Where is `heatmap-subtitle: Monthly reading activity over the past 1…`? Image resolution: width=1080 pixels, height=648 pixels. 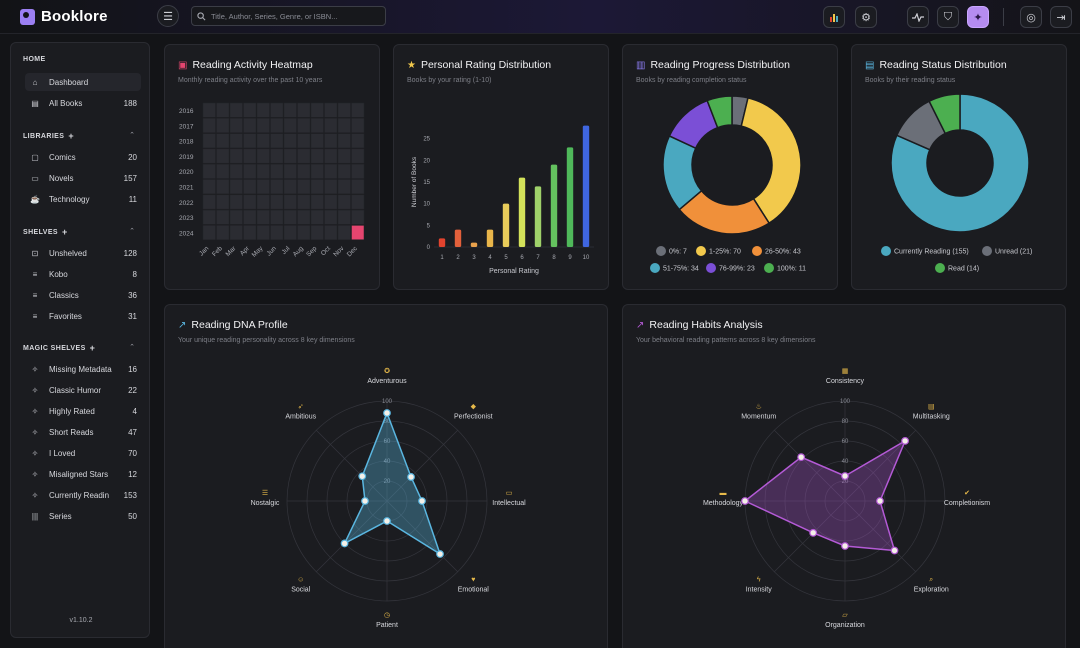 heatmap-subtitle: Monthly reading activity over the past 1… is located at coordinates (250, 80).